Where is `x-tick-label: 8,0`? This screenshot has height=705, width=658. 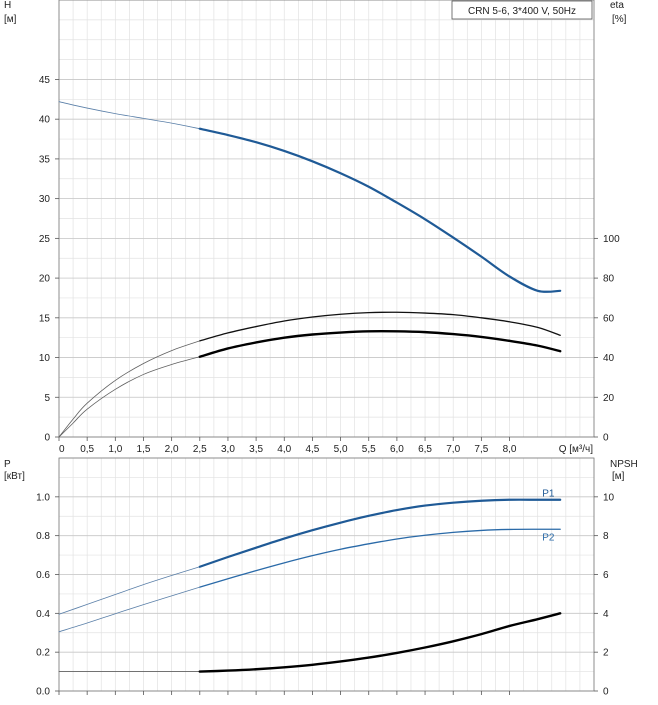 x-tick-label: 8,0 is located at coordinates (510, 449).